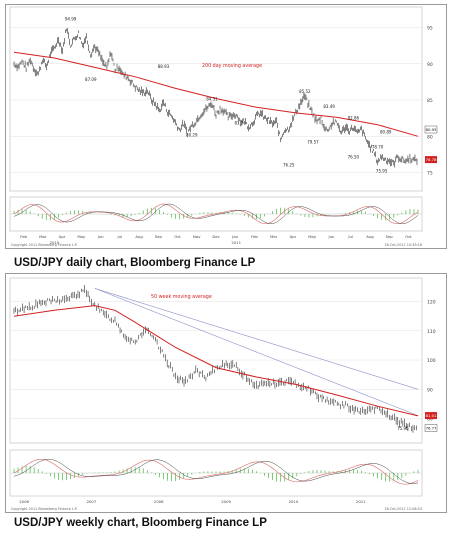 The image size is (451, 533). Describe the element at coordinates (431, 303) in the screenshot. I see `y-tick-label: 120` at that location.